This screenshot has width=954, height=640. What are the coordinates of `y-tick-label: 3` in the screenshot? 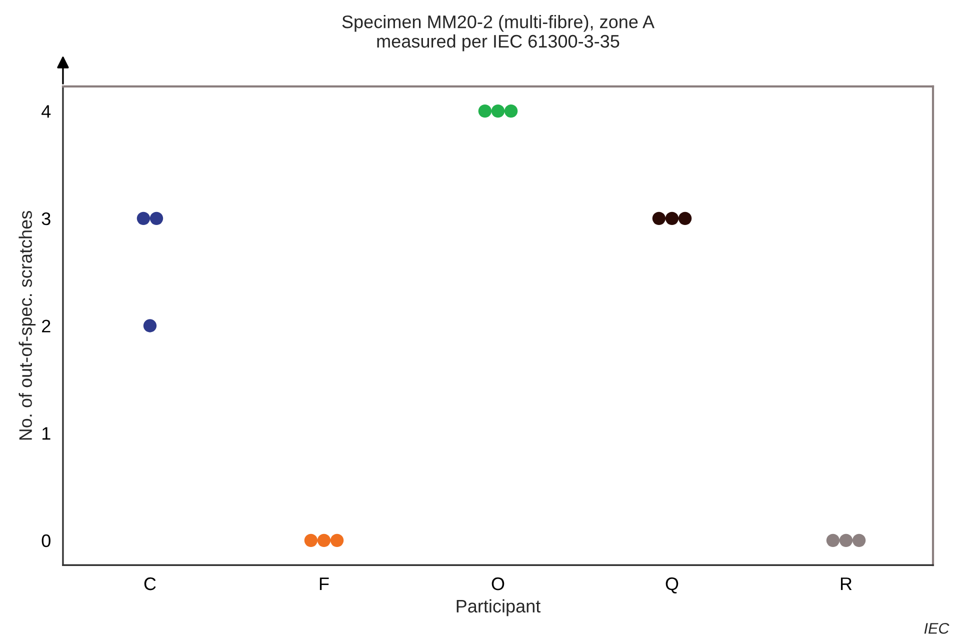 It's located at (46, 219).